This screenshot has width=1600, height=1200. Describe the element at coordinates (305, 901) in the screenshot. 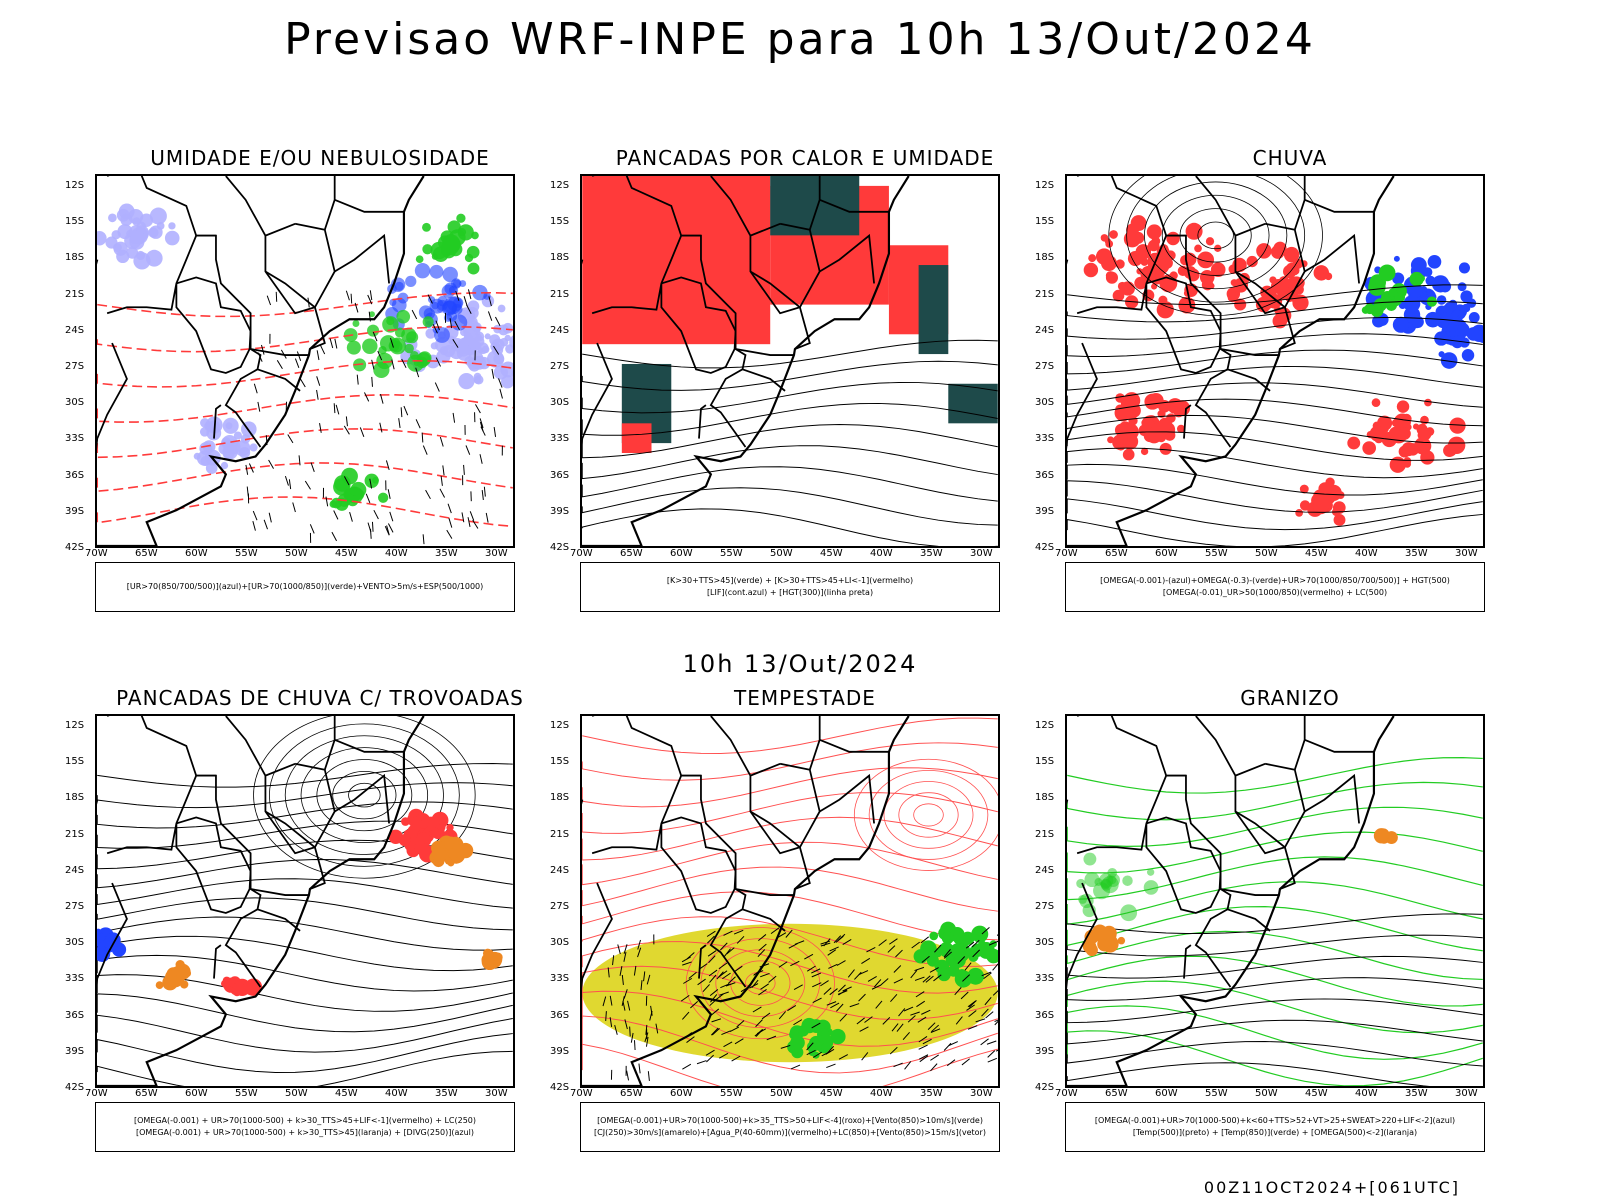

I see `panel-map` at that location.